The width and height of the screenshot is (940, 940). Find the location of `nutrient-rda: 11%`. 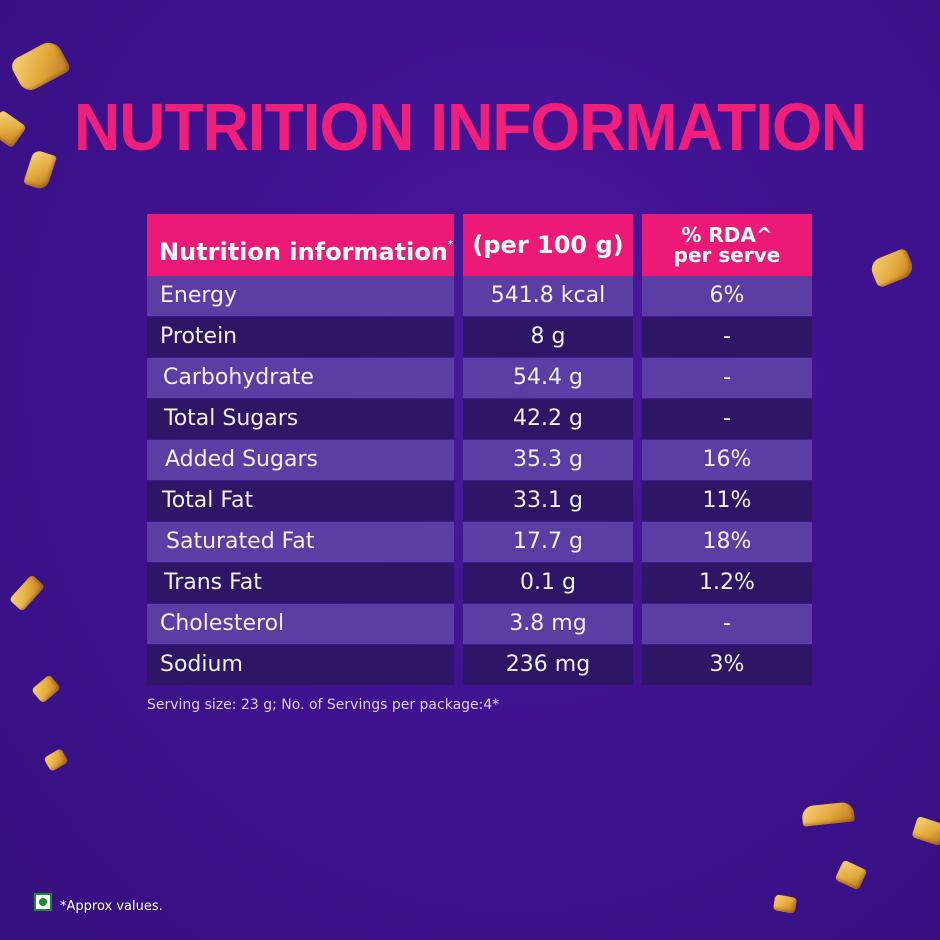

nutrient-rda: 11% is located at coordinates (727, 501).